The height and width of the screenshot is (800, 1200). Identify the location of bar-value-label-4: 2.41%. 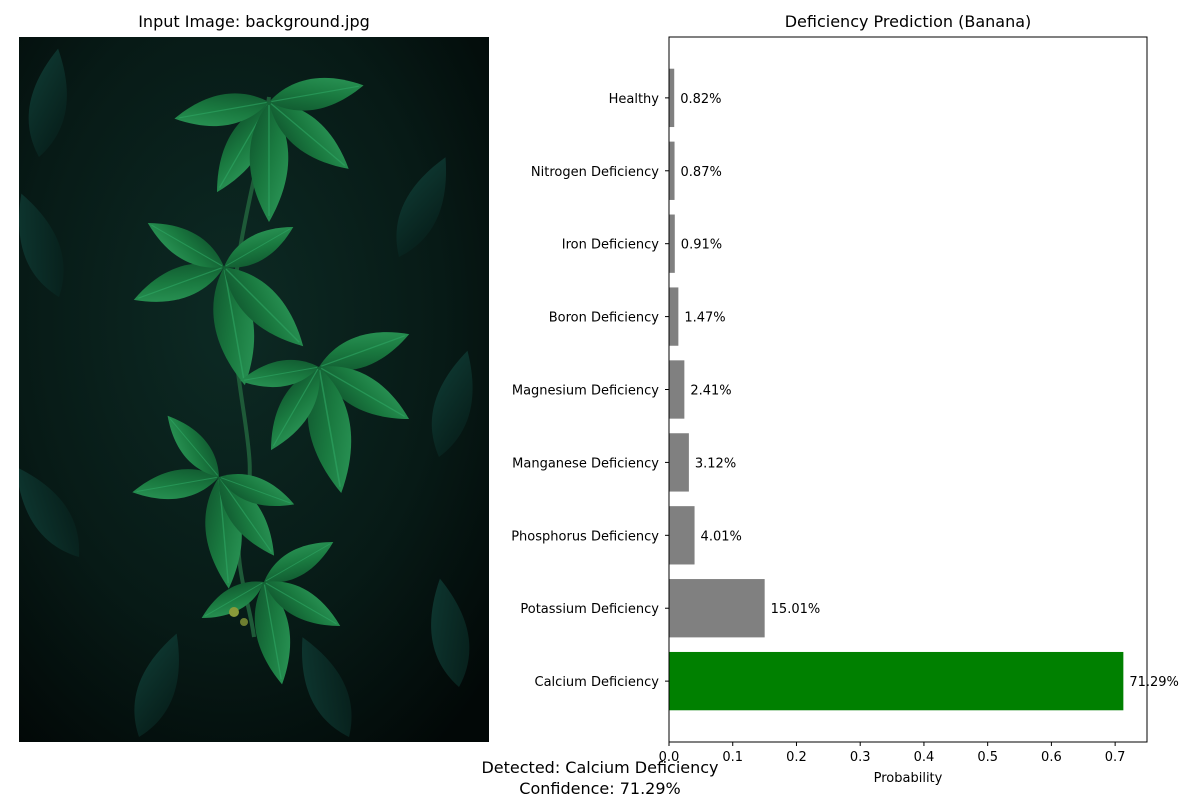
(710, 391).